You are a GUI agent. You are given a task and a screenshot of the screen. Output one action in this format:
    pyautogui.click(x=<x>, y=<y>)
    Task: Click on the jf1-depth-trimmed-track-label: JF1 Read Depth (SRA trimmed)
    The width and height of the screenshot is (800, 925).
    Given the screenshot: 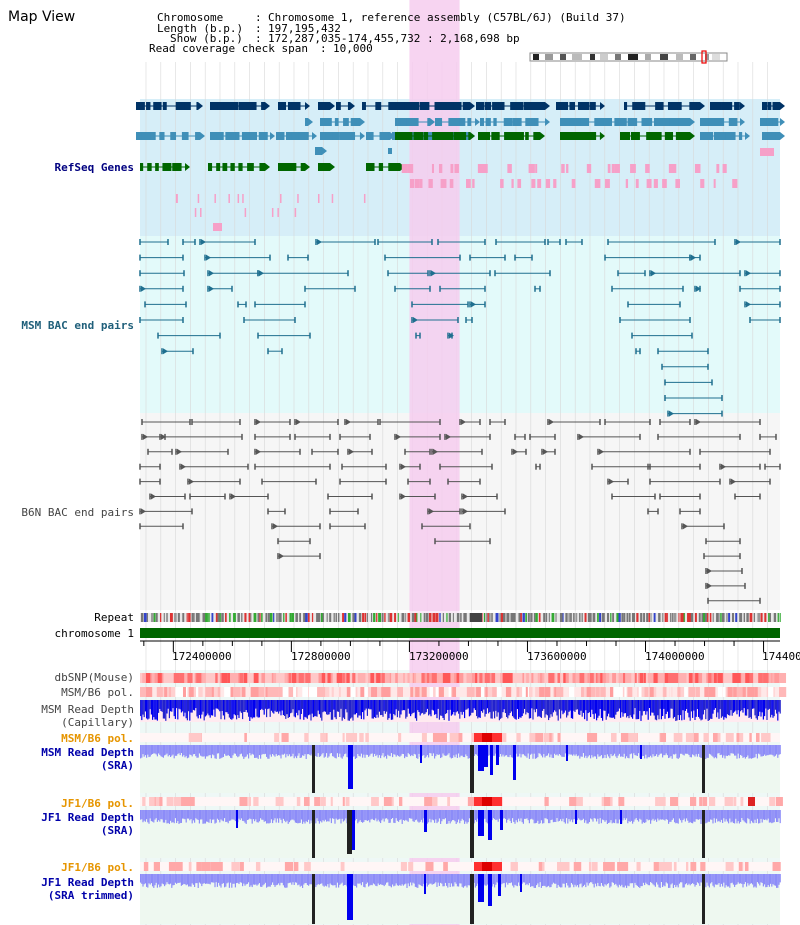 What is the action you would take?
    pyautogui.click(x=87, y=889)
    